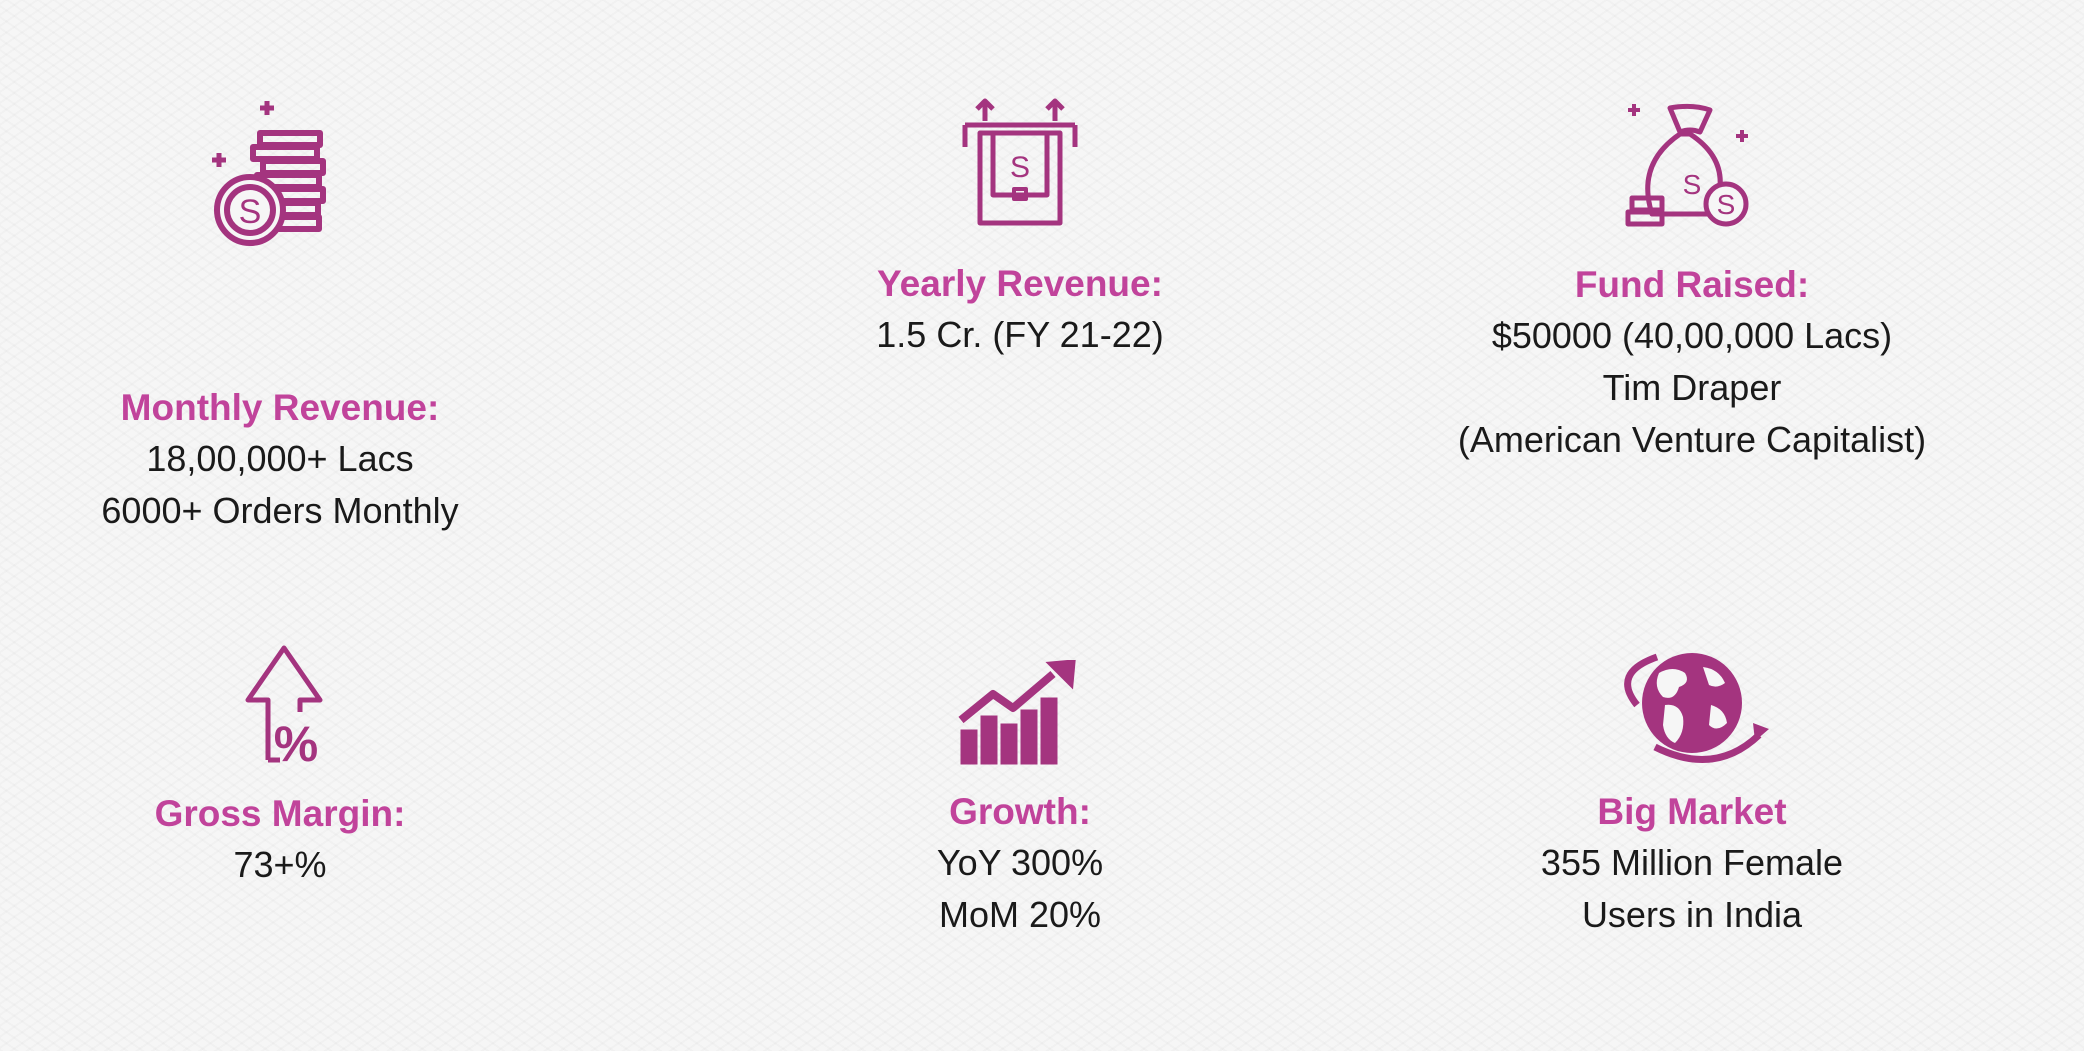 Image resolution: width=2084 pixels, height=1051 pixels. What do you see at coordinates (1692, 335) in the screenshot?
I see `stat-line: $50000 (40,00,000 Lacs)` at bounding box center [1692, 335].